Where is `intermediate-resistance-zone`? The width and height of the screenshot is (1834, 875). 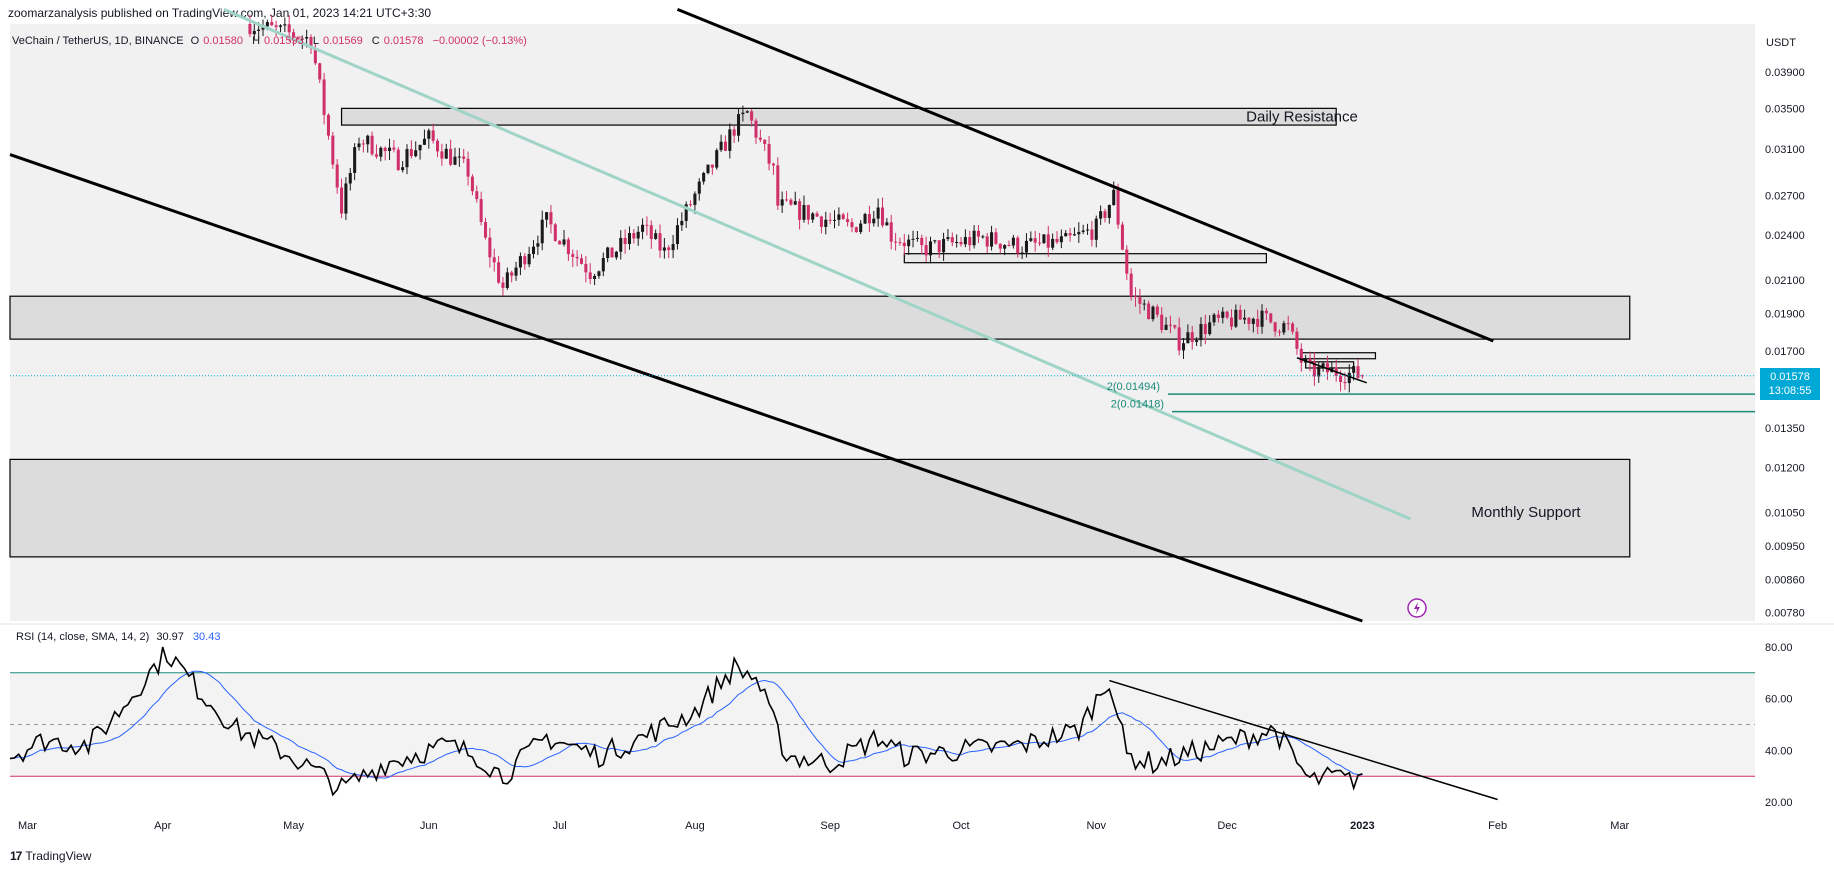 intermediate-resistance-zone is located at coordinates (820, 317).